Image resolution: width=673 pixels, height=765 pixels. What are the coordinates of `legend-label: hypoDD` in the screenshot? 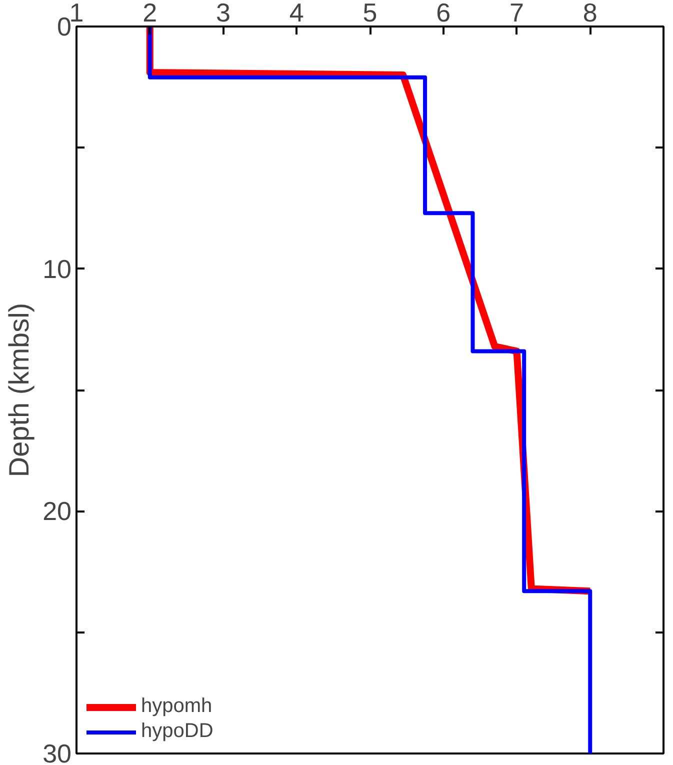 It's located at (177, 731).